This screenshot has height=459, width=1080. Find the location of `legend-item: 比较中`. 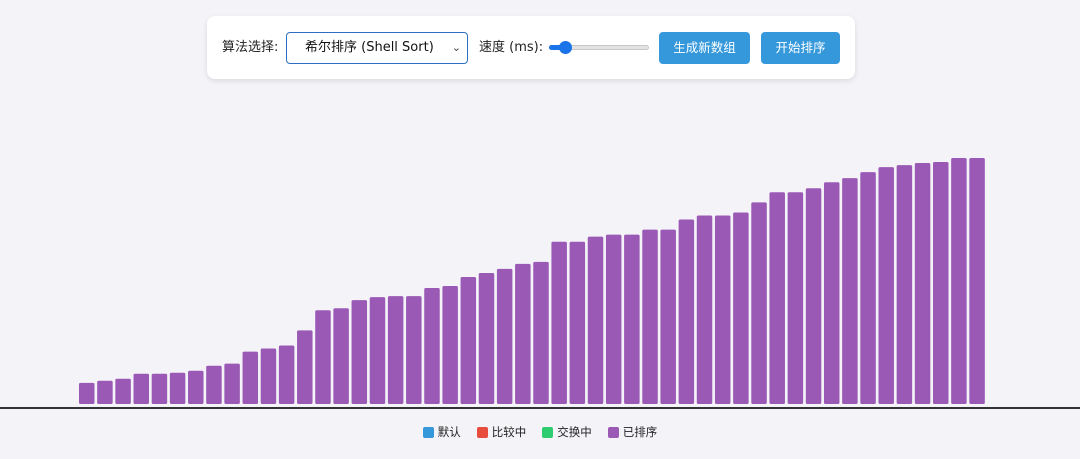

legend-item: 比较中 is located at coordinates (501, 432).